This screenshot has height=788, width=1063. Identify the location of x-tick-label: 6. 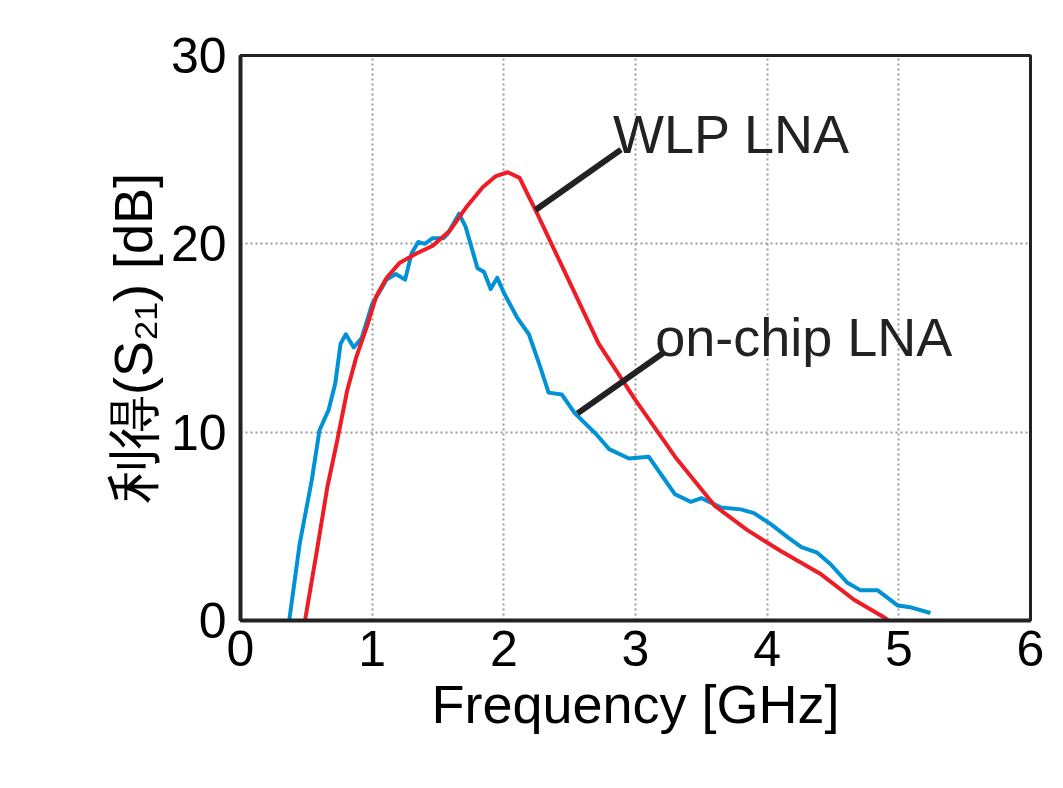
(1030, 648).